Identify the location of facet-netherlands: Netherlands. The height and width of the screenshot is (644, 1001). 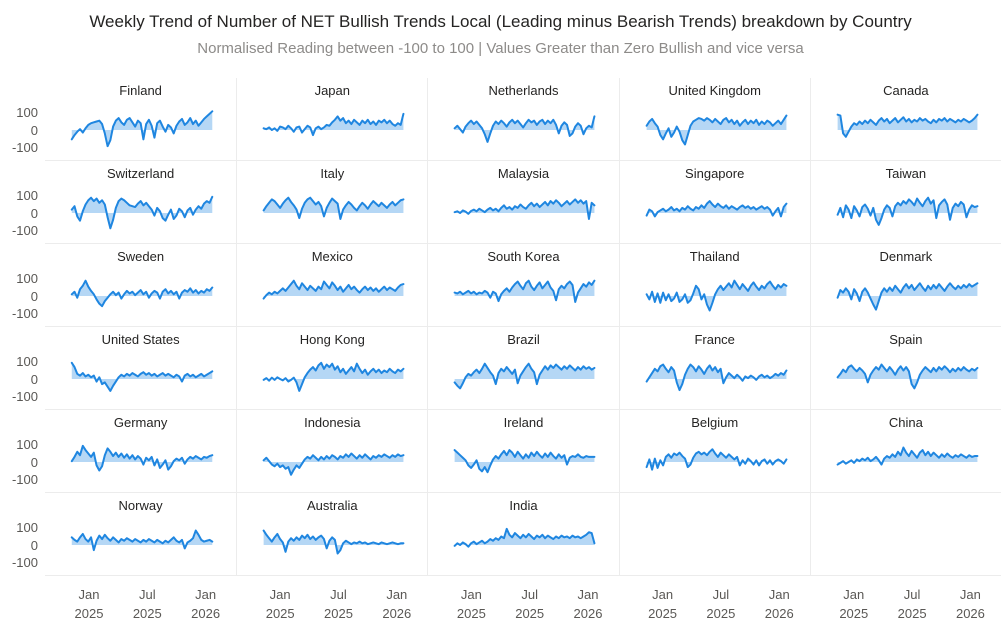
(522, 119).